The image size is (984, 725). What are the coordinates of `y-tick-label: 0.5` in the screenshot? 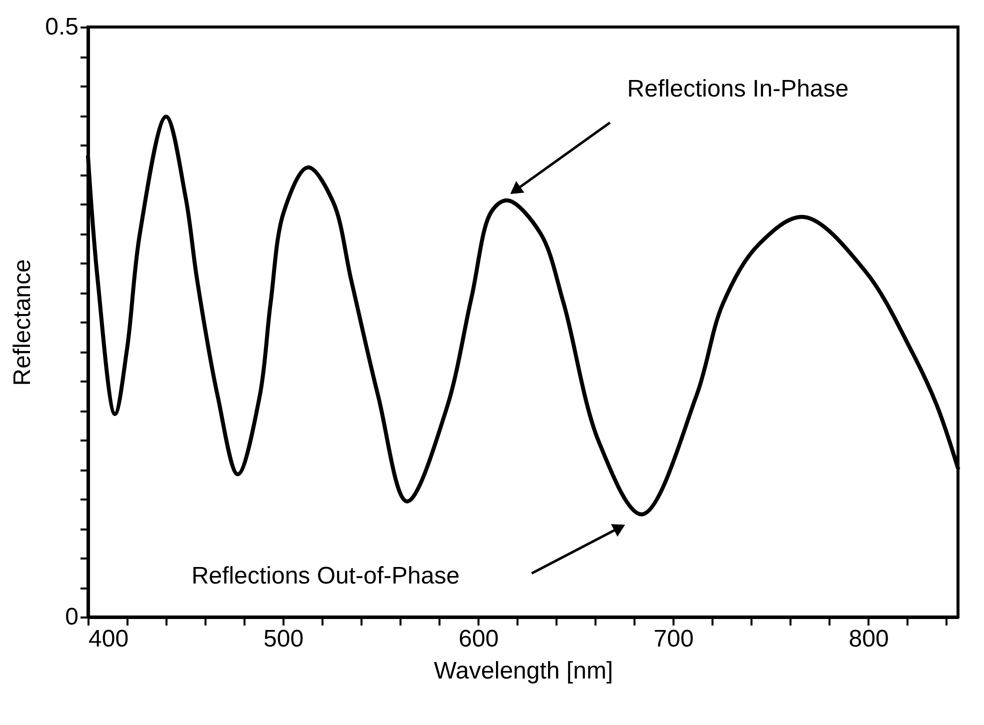 It's located at (61, 27).